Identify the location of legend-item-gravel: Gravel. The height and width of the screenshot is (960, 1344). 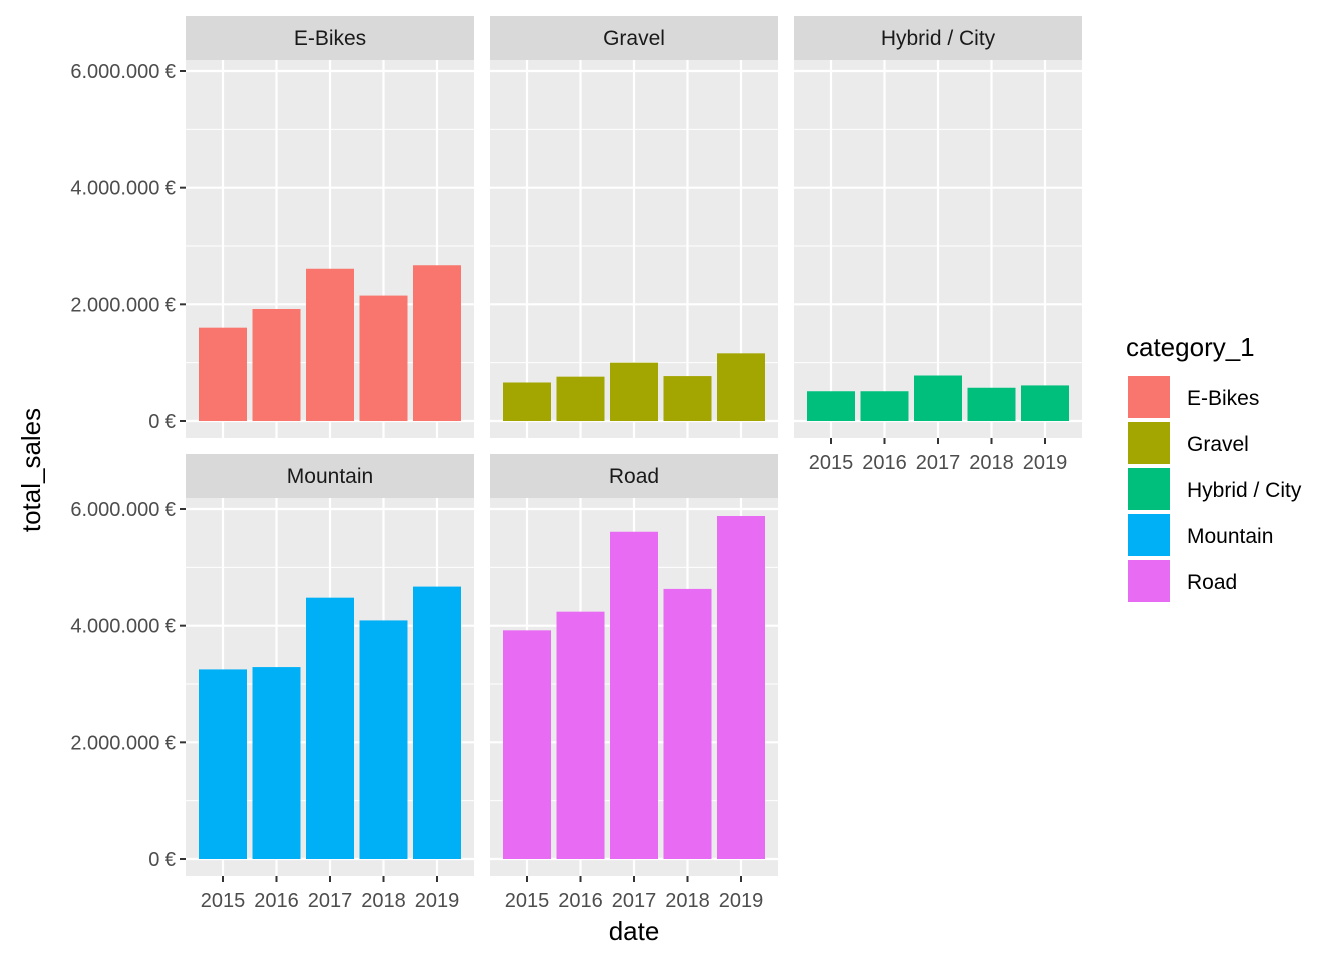
(1187, 443).